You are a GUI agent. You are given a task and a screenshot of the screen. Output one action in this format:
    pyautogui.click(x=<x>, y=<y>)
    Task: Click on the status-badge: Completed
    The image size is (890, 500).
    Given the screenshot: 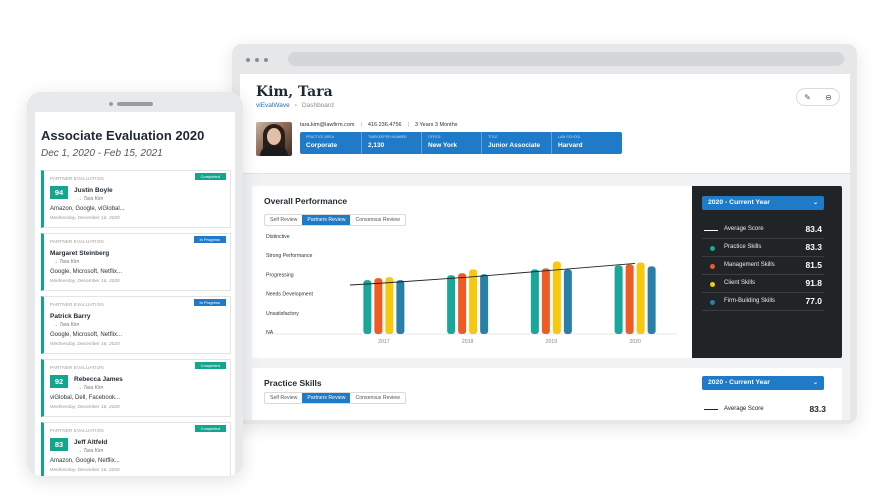 What is the action you would take?
    pyautogui.click(x=210, y=176)
    